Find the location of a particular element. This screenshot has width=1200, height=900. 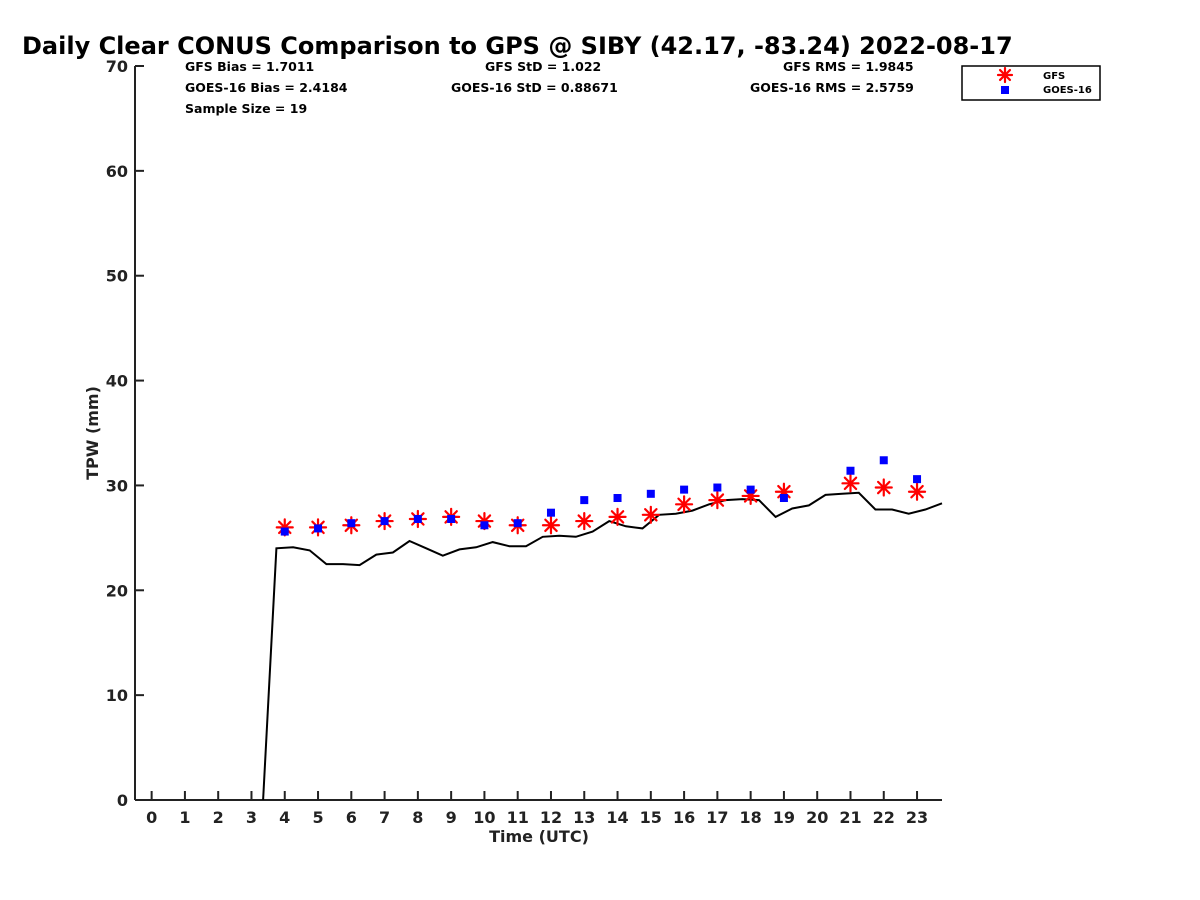

x-tick-label: 10 is located at coordinates (484, 817).